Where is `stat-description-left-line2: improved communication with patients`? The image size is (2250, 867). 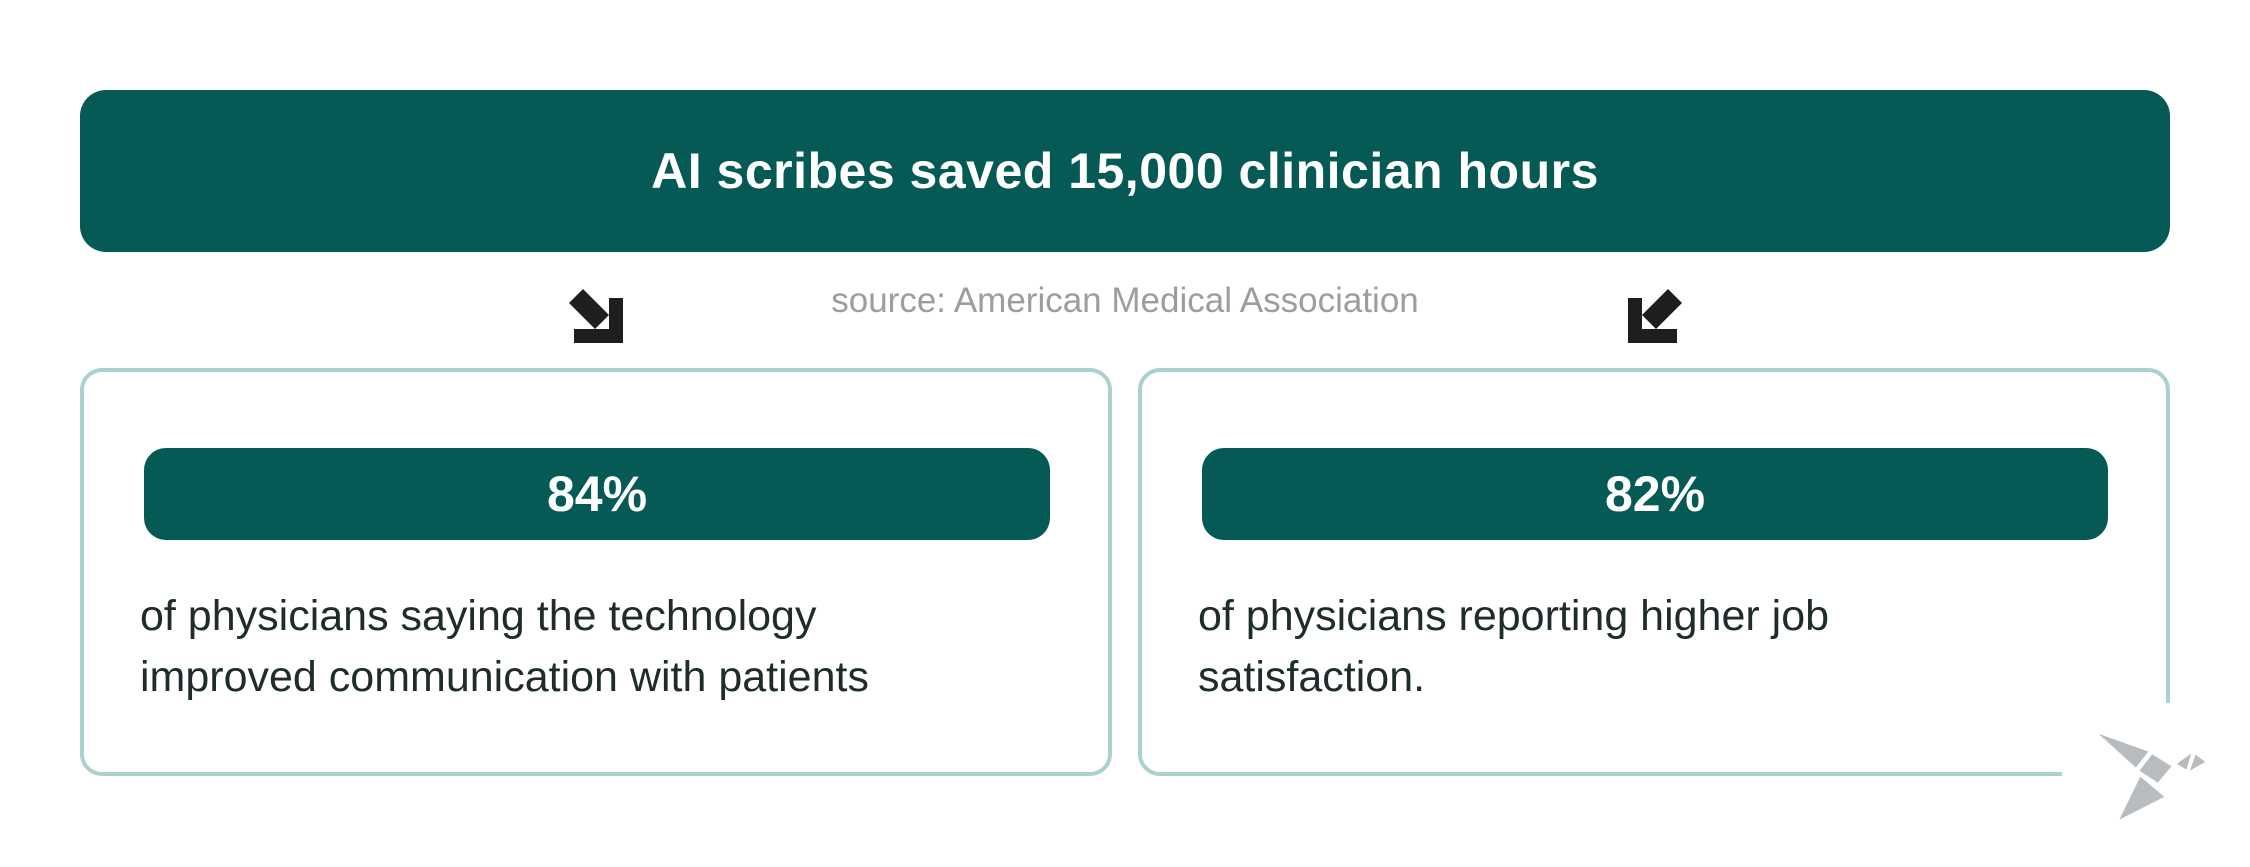 stat-description-left-line2: improved communication with patients is located at coordinates (504, 677).